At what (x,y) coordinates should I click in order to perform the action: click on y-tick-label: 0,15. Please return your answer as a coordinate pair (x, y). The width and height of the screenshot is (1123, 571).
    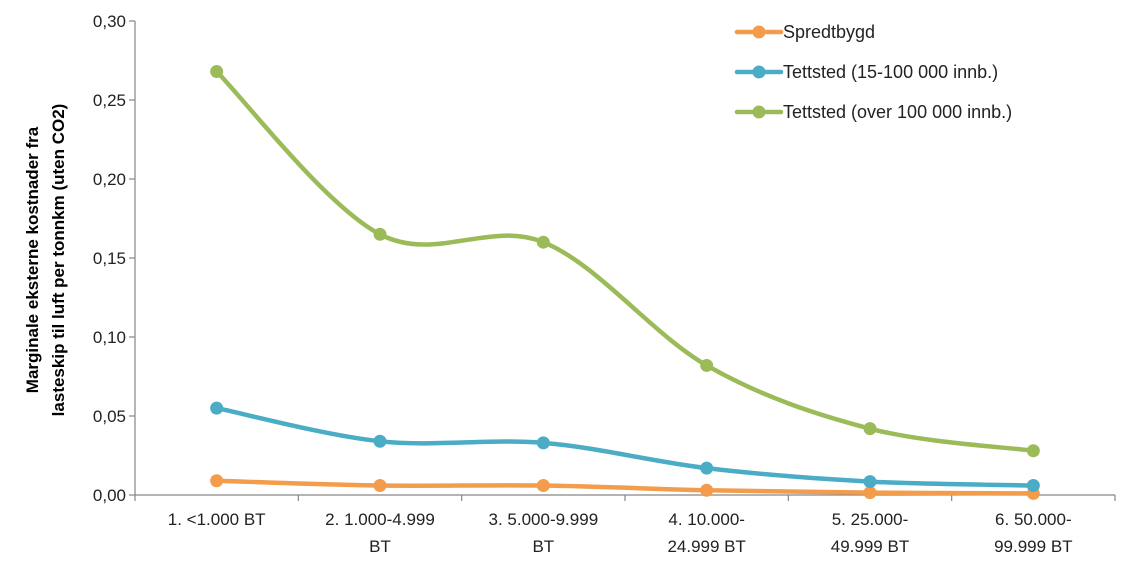
    Looking at the image, I should click on (109, 258).